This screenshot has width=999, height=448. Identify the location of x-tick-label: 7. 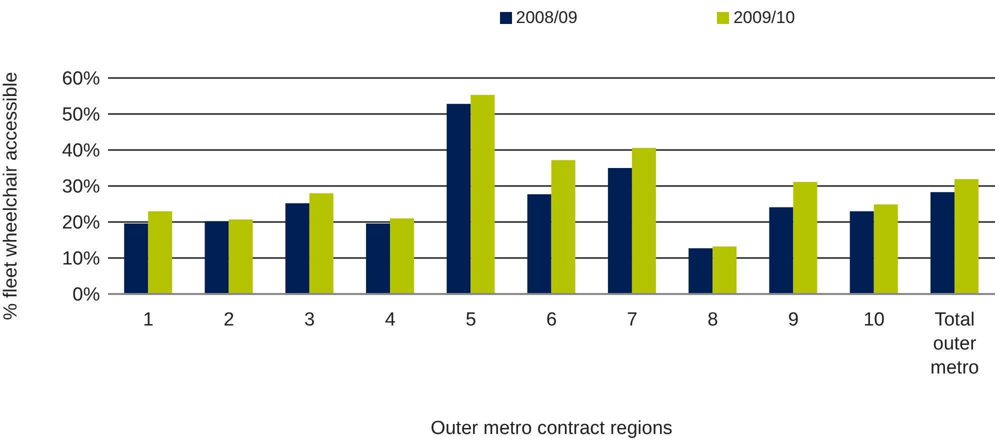
(632, 319).